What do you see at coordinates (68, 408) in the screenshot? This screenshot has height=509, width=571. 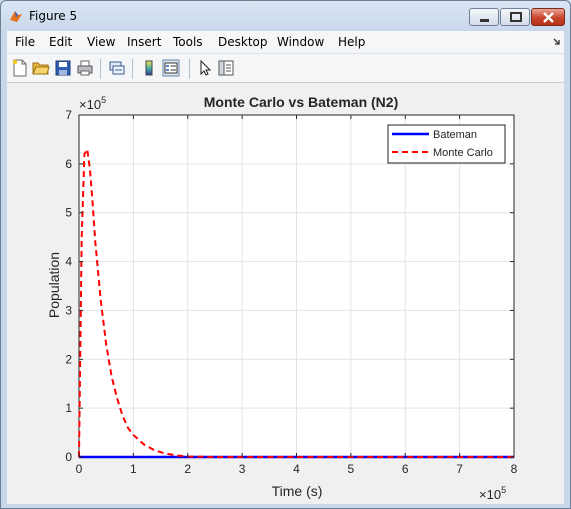 I see `y-tick-label: 1` at bounding box center [68, 408].